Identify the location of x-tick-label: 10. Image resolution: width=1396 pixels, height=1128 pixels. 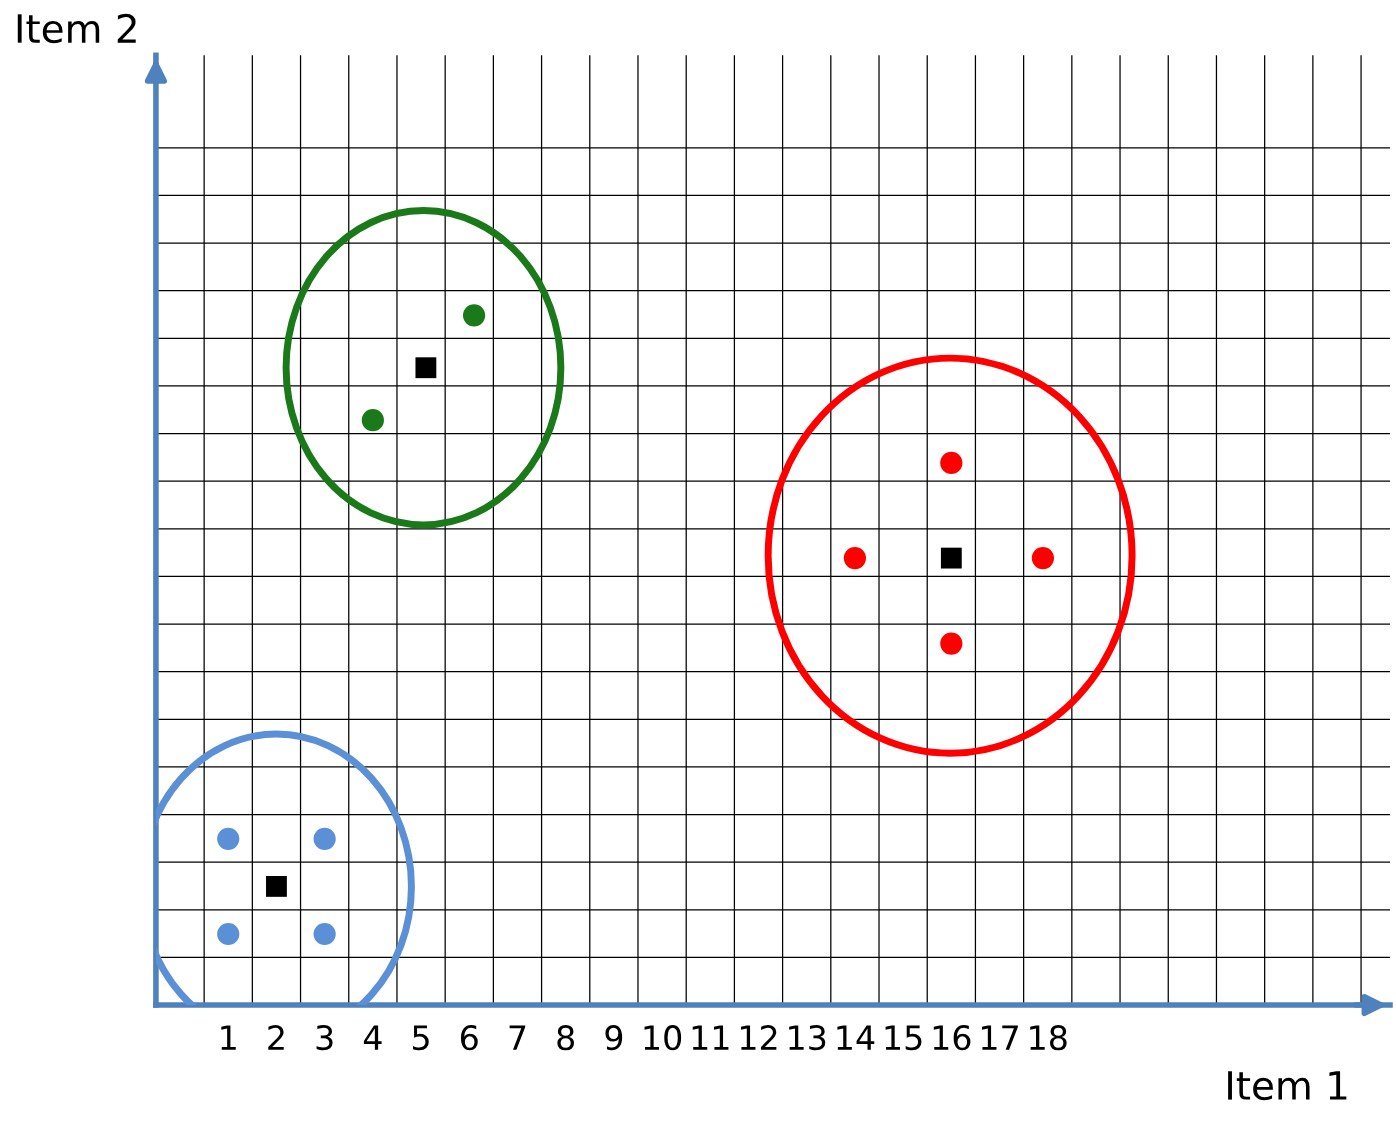
(663, 1038).